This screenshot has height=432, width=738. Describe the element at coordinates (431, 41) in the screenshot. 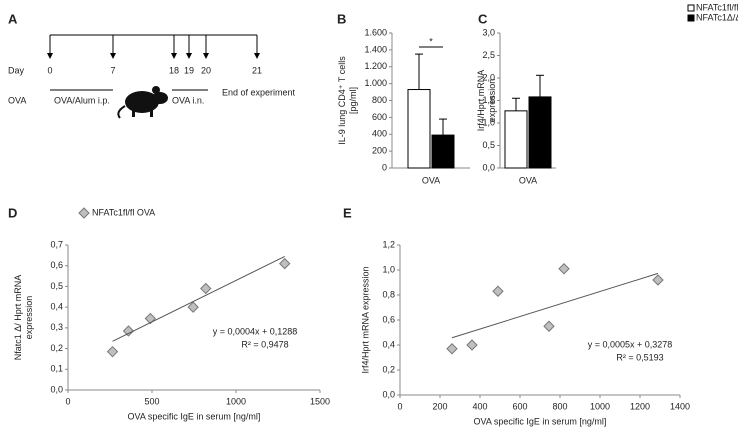

I see `significance-label: *` at that location.